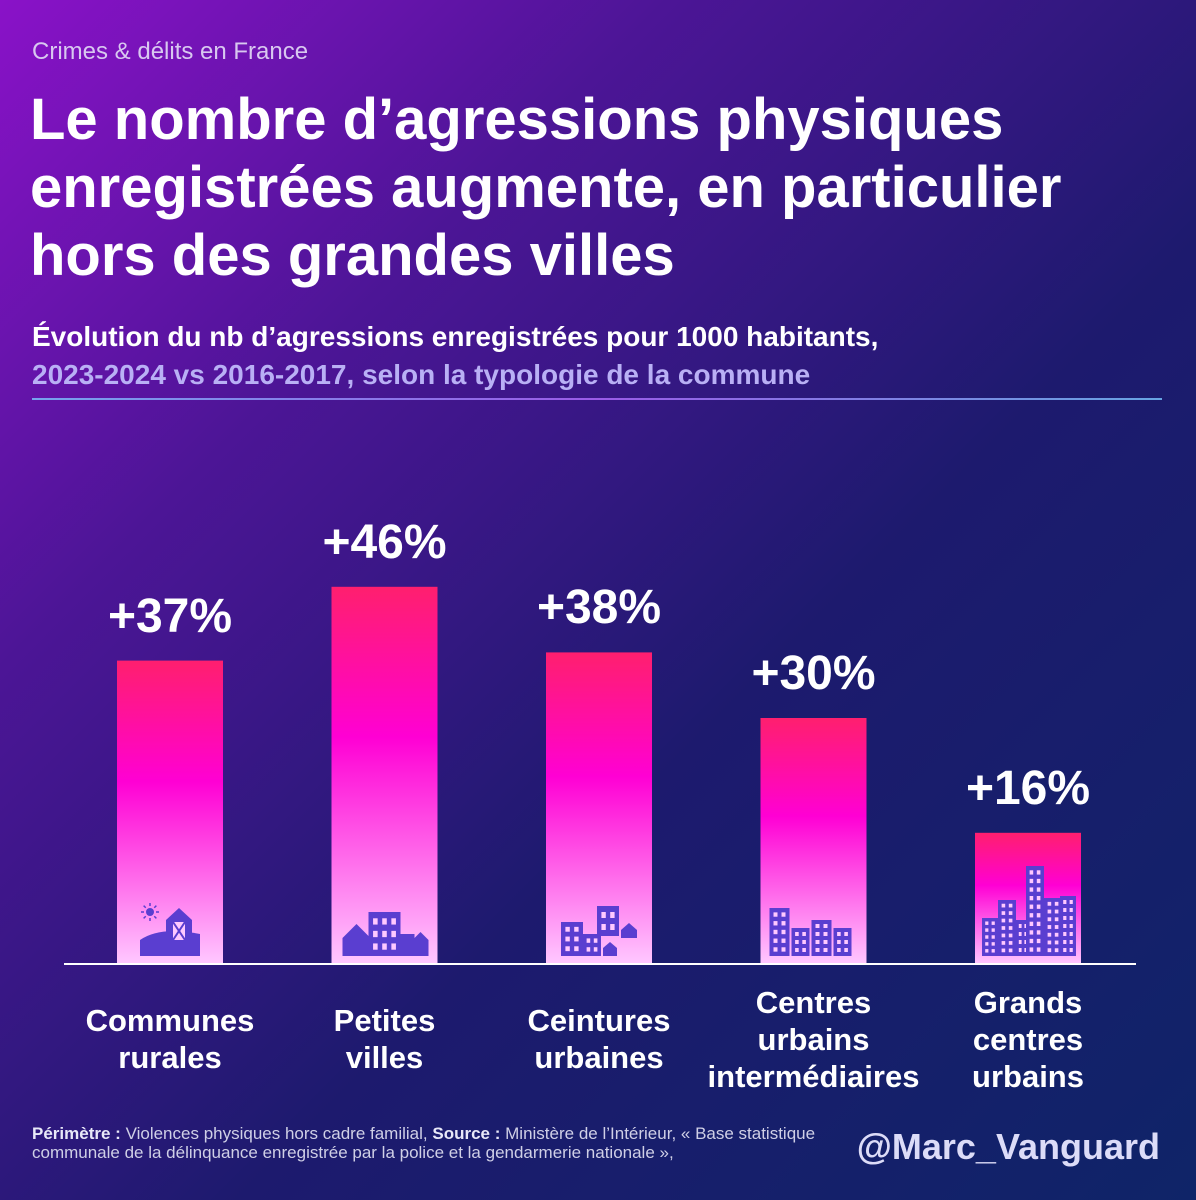  I want to click on value-label-3: +30%, so click(813, 673).